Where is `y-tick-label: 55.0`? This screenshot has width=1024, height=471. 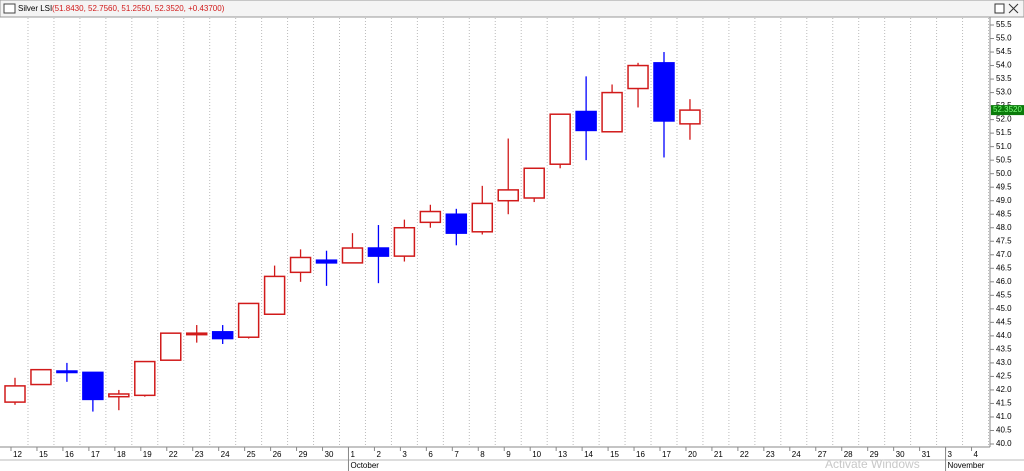 y-tick-label: 55.0 is located at coordinates (1004, 38).